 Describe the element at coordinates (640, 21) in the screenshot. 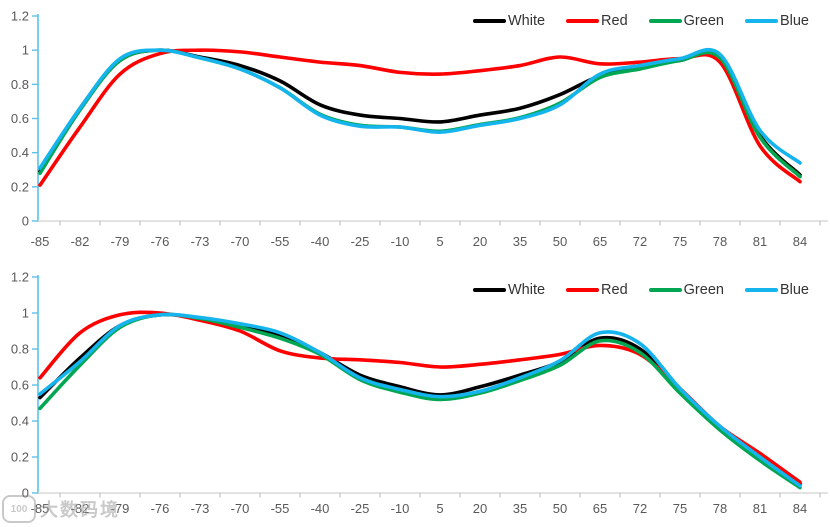

I see `top-chart-legend: White Red Green Blue` at that location.